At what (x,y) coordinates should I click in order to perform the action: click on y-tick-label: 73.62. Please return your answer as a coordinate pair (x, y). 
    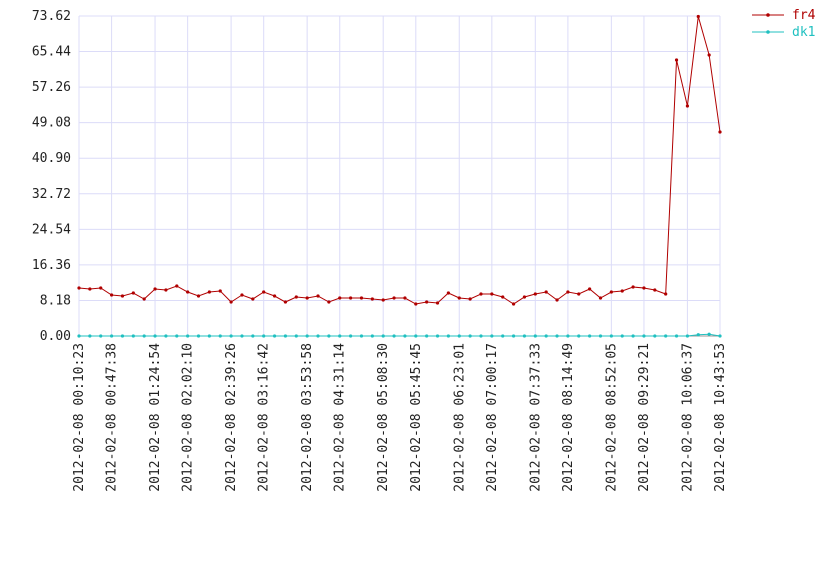
    Looking at the image, I should click on (51, 16).